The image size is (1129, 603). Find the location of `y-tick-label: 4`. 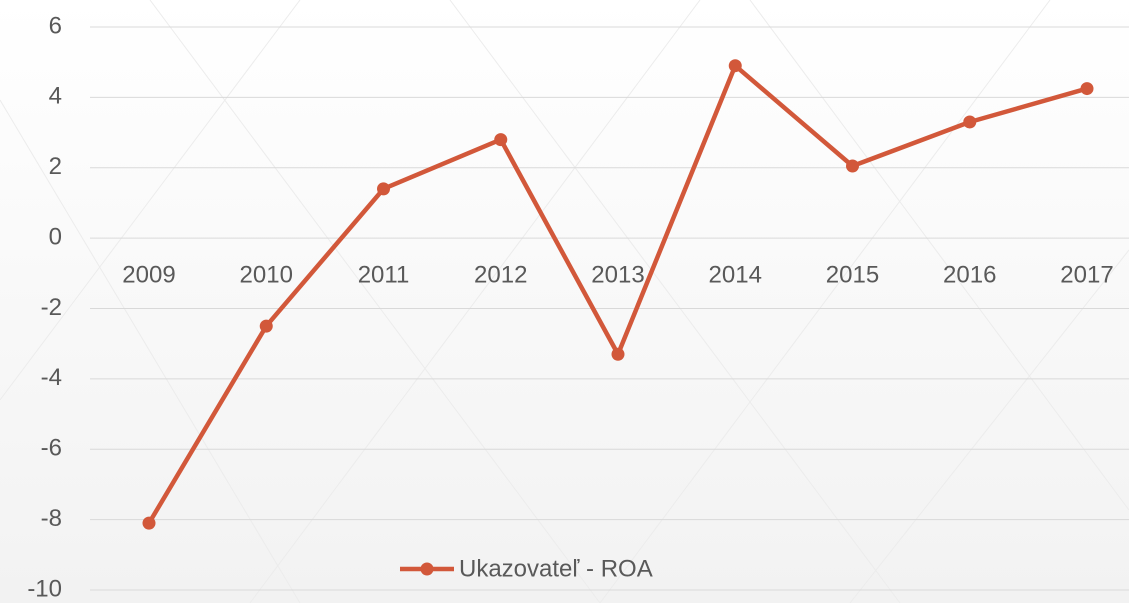

y-tick-label: 4 is located at coordinates (55, 96).